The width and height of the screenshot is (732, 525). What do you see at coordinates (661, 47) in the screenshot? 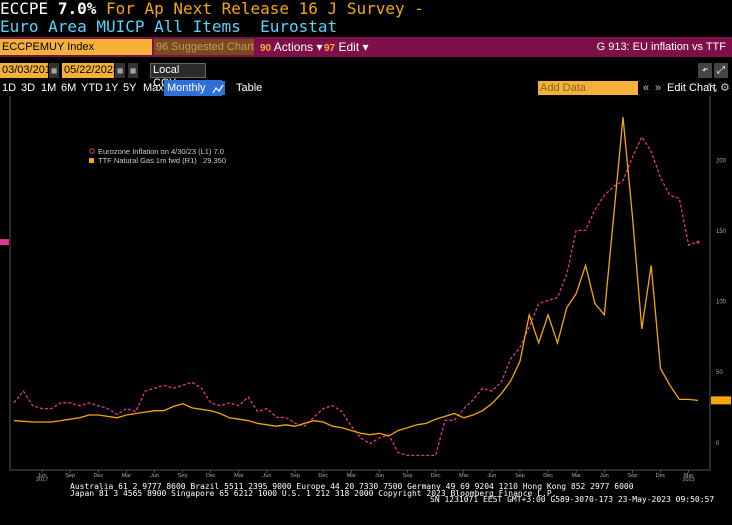
I see `graph-title: G 913: EU inflation vs TTF` at bounding box center [661, 47].